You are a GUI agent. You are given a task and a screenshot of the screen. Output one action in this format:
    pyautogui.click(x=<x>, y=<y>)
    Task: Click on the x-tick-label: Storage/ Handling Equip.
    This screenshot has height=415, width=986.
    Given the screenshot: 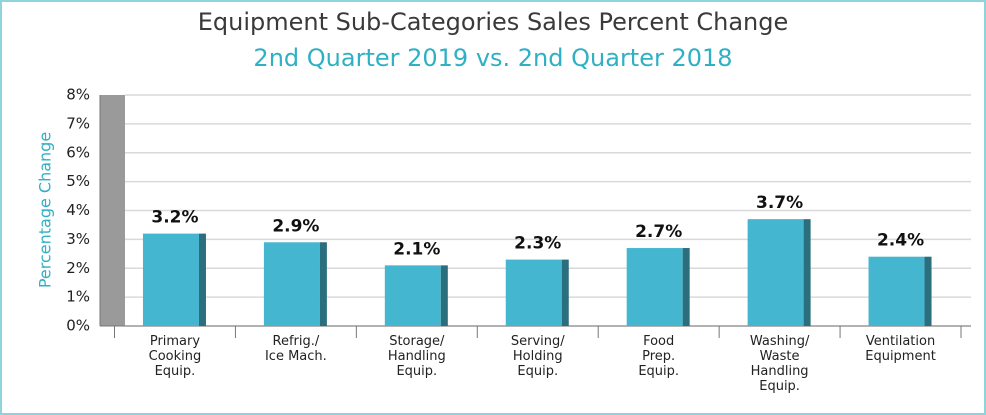 What is the action you would take?
    pyautogui.click(x=416, y=356)
    